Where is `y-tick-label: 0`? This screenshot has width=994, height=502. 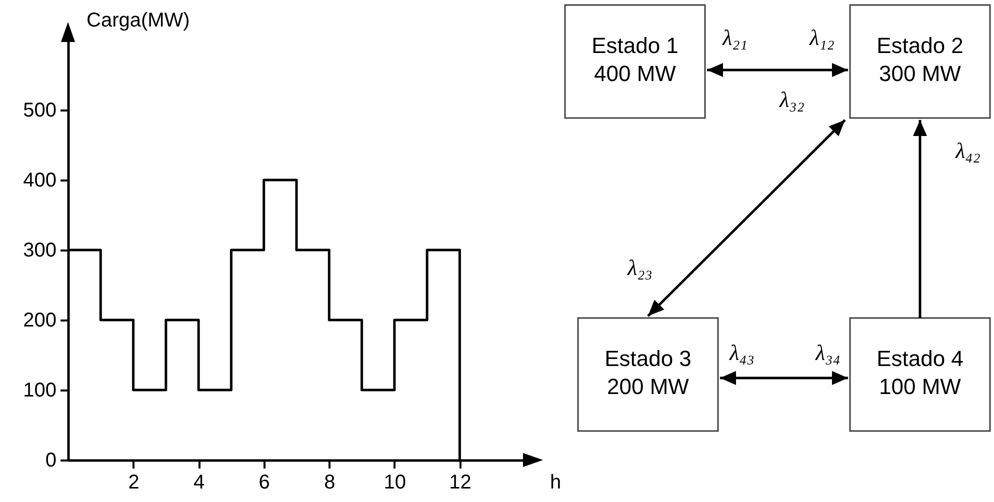
y-tick-label: 0 is located at coordinates (50, 461).